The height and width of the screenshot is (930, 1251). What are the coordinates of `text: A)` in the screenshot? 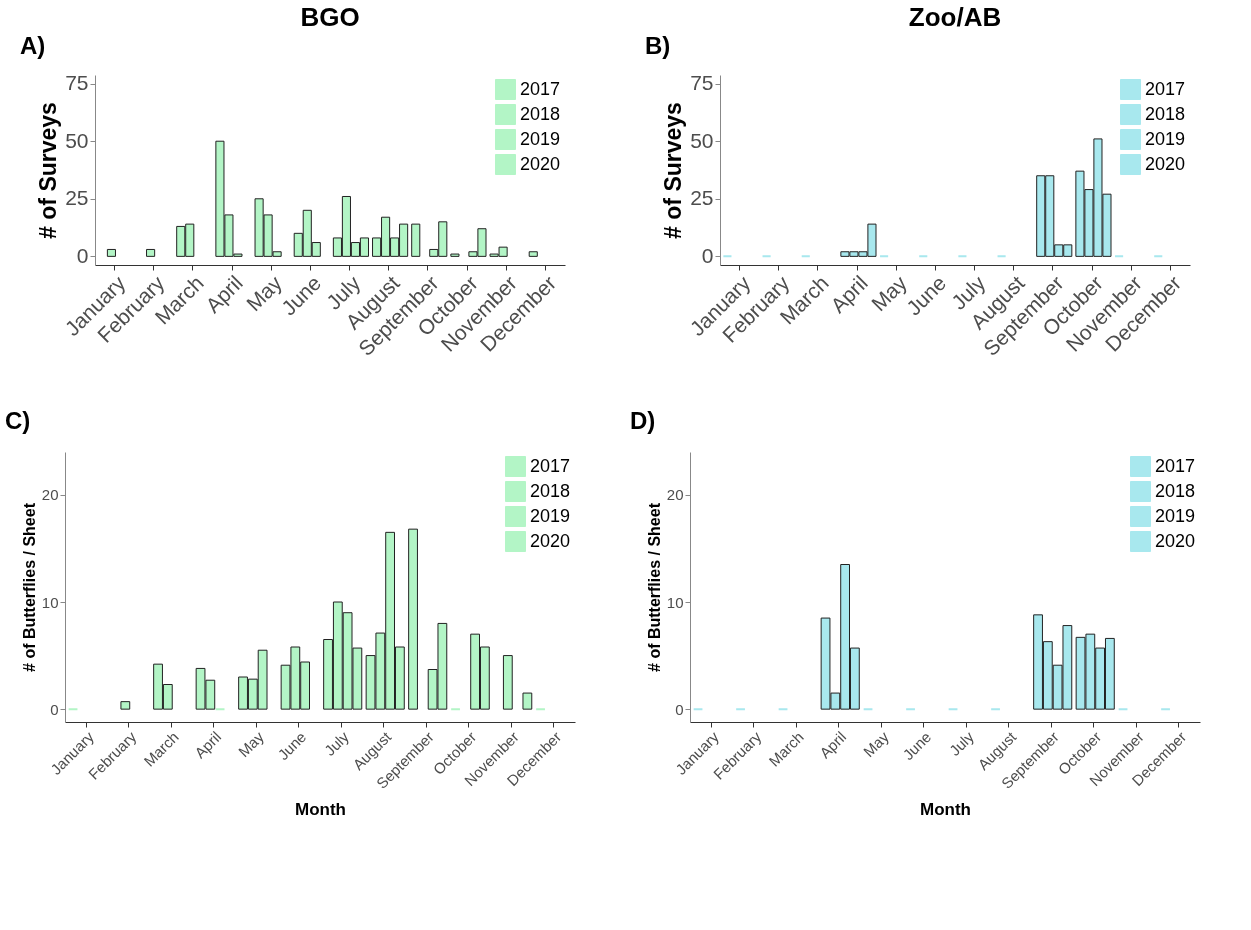 It's located at (33, 45).